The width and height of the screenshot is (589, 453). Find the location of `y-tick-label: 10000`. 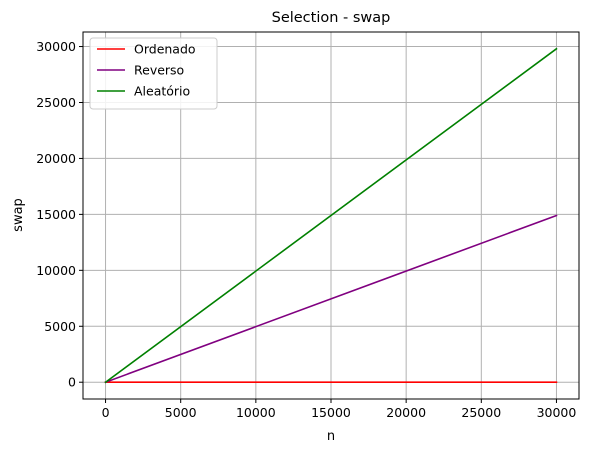

y-tick-label: 10000 is located at coordinates (56, 270).